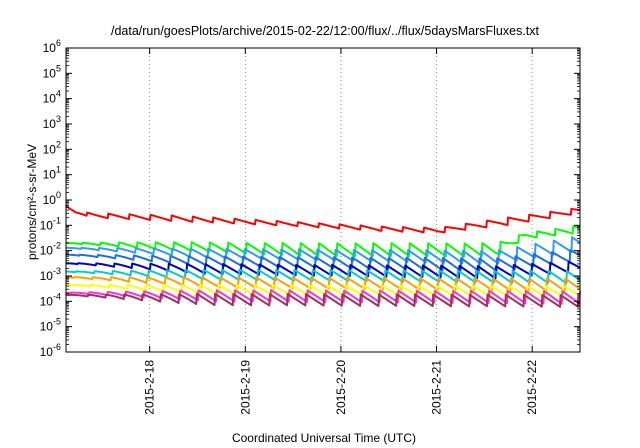  I want to click on y-tick-label: 10⁴, so click(52, 97).